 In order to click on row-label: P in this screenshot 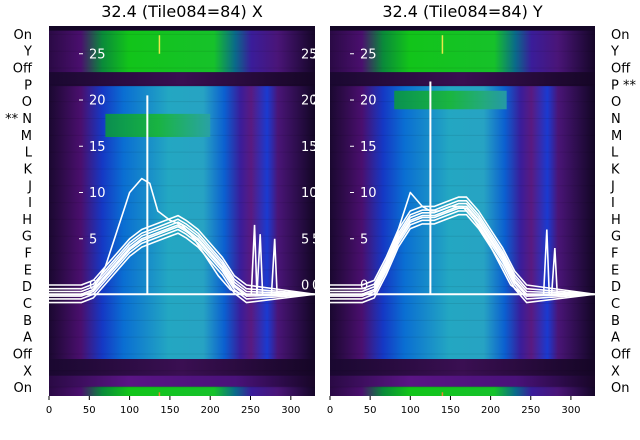, I will do `click(28, 85)`.